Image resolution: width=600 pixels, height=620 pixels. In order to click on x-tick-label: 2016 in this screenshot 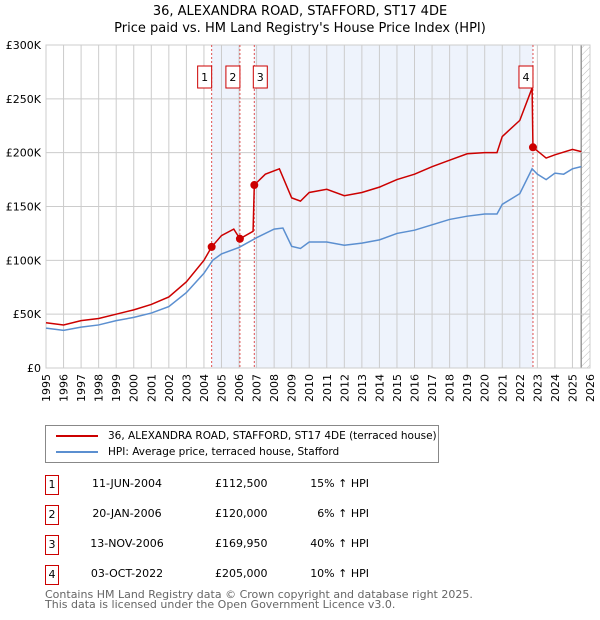, I will do `click(415, 388)`.